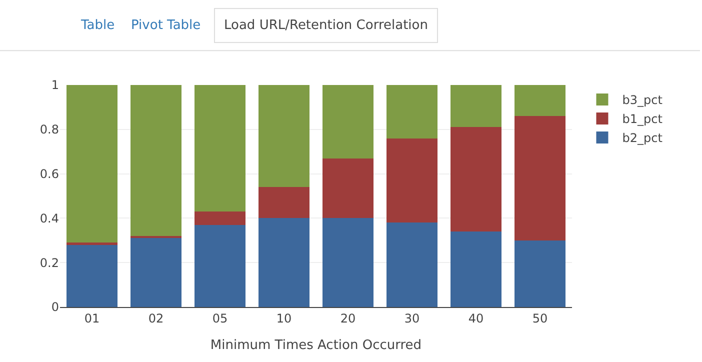 The height and width of the screenshot is (362, 702). I want to click on text: Table, so click(97, 25).